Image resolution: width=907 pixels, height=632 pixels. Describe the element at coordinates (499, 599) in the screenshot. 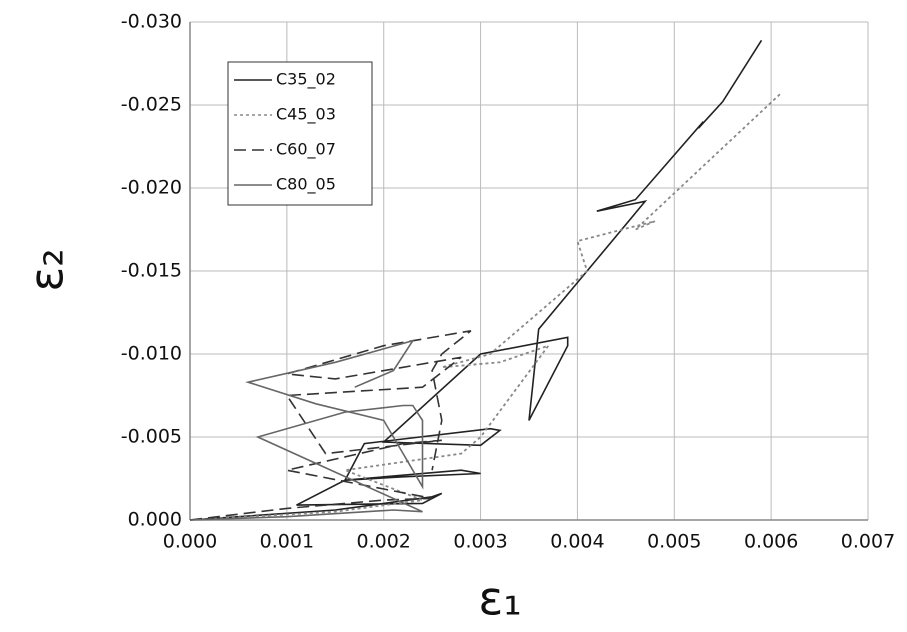

I see `x-axis-label: ε₁` at that location.